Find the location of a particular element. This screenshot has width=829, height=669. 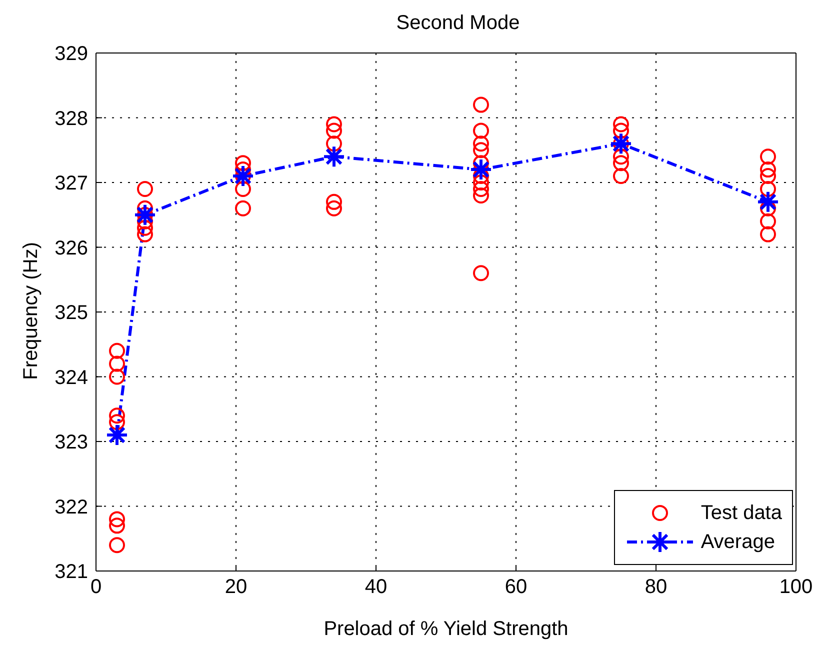

x-tick-label: 60 is located at coordinates (516, 587).